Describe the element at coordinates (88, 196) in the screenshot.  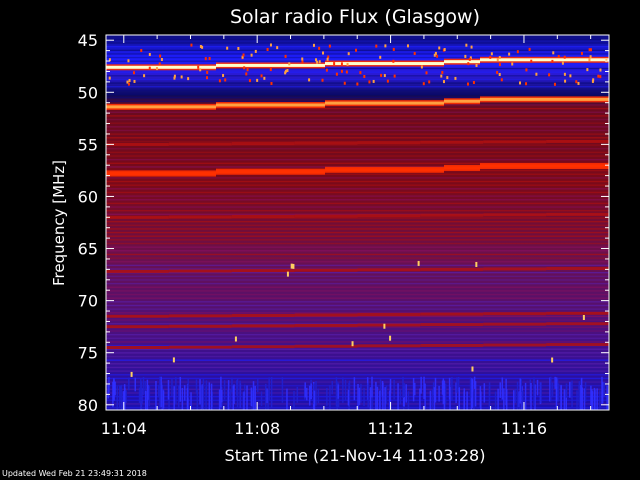
I see `y-tick-label: 60` at that location.